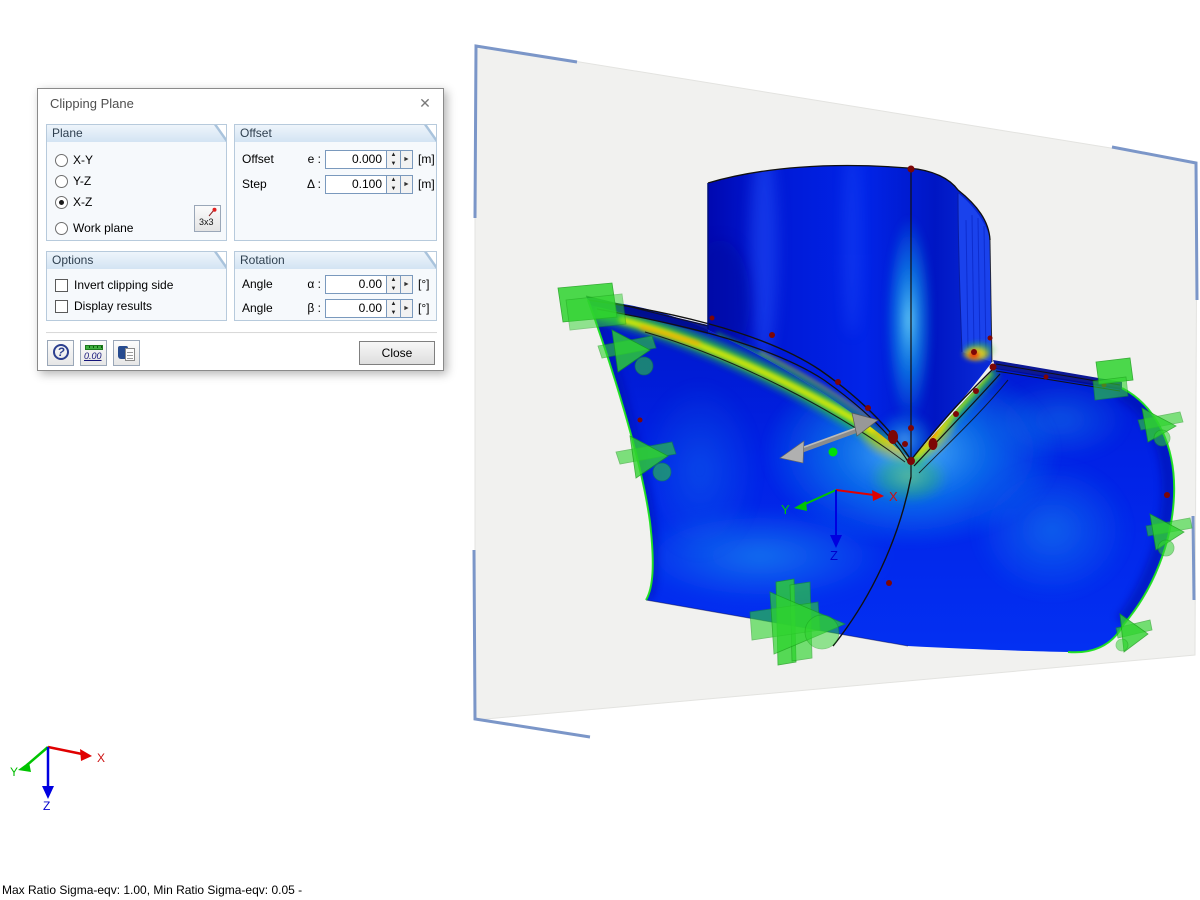 The image size is (1200, 900). What do you see at coordinates (356, 308) in the screenshot?
I see `angle-beta-input: 0.00` at bounding box center [356, 308].